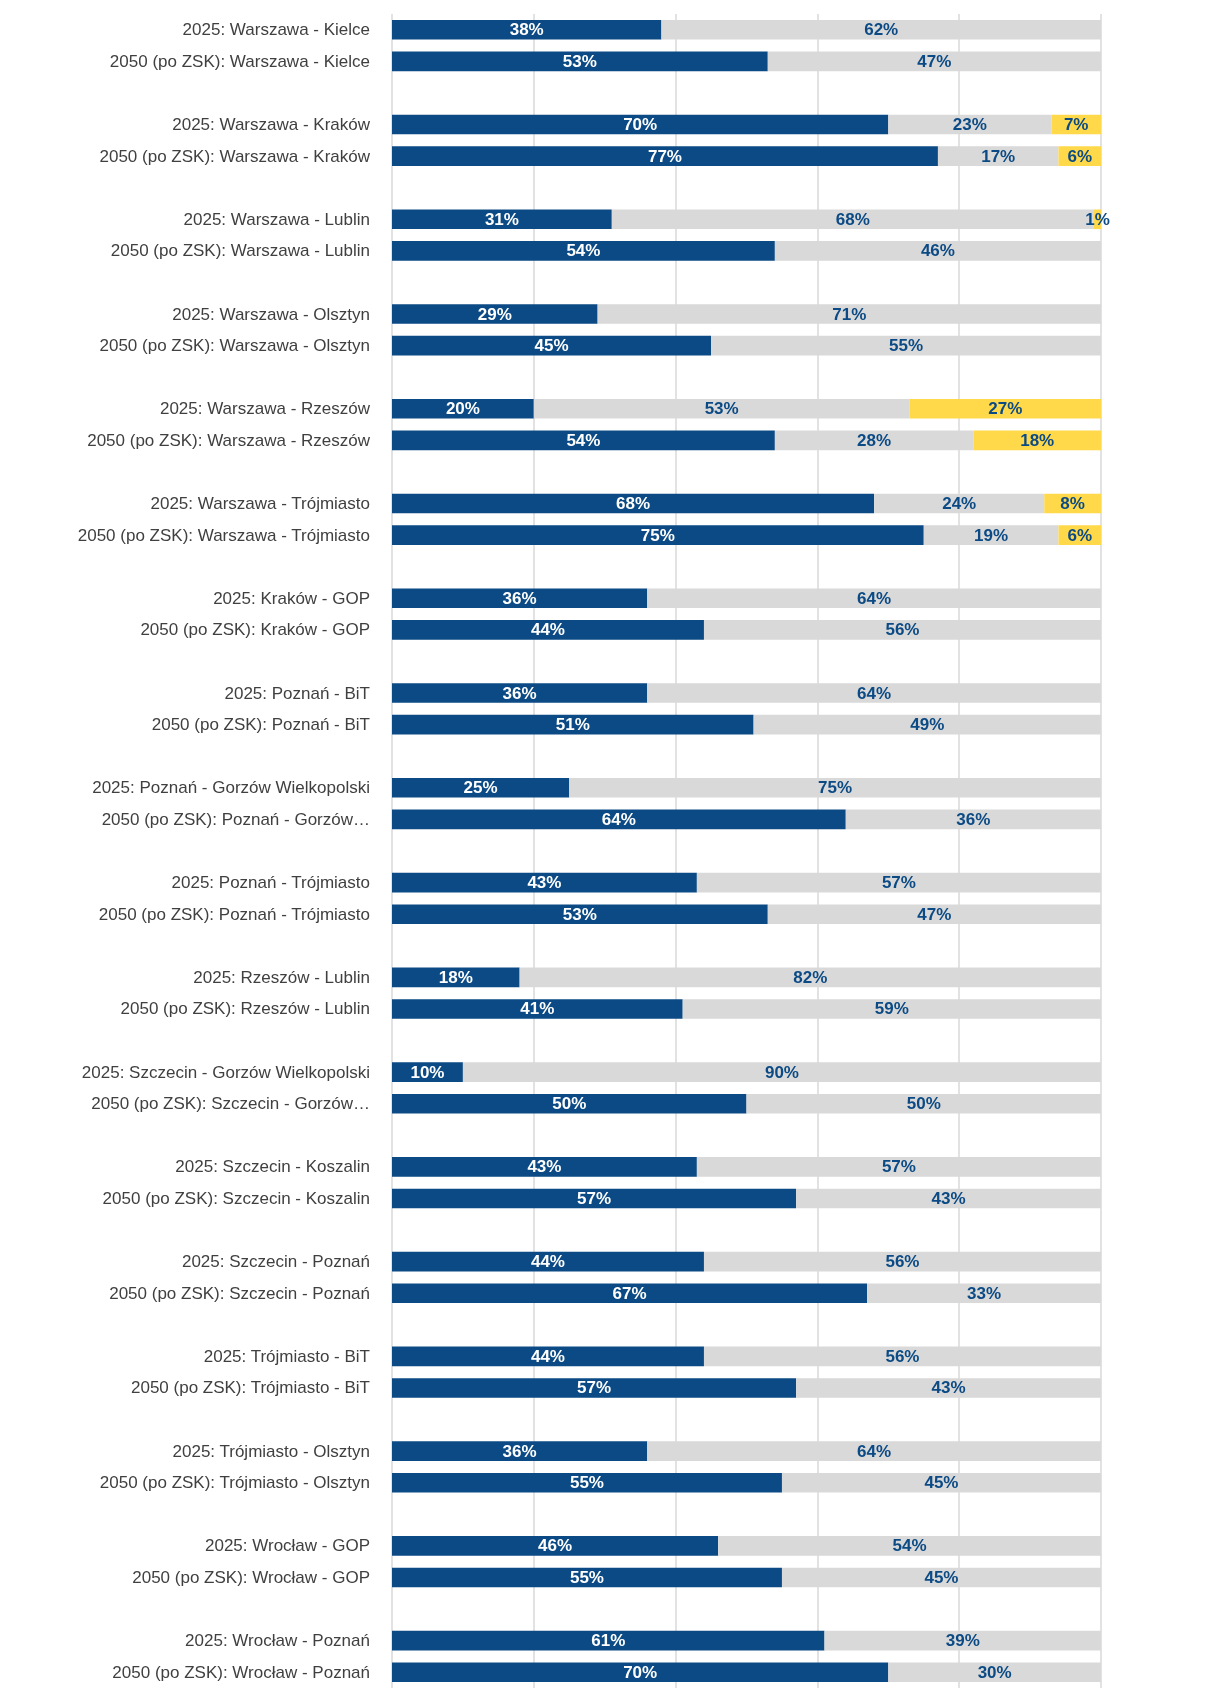 This screenshot has height=1704, width=1209. I want to click on data-label: 51%, so click(572, 725).